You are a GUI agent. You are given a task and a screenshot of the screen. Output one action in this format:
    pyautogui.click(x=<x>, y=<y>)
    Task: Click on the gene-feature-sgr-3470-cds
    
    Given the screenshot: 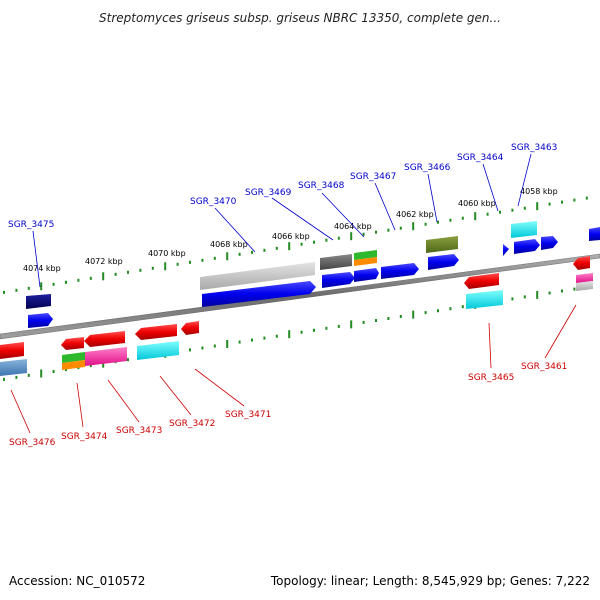 What is the action you would take?
    pyautogui.click(x=259, y=294)
    